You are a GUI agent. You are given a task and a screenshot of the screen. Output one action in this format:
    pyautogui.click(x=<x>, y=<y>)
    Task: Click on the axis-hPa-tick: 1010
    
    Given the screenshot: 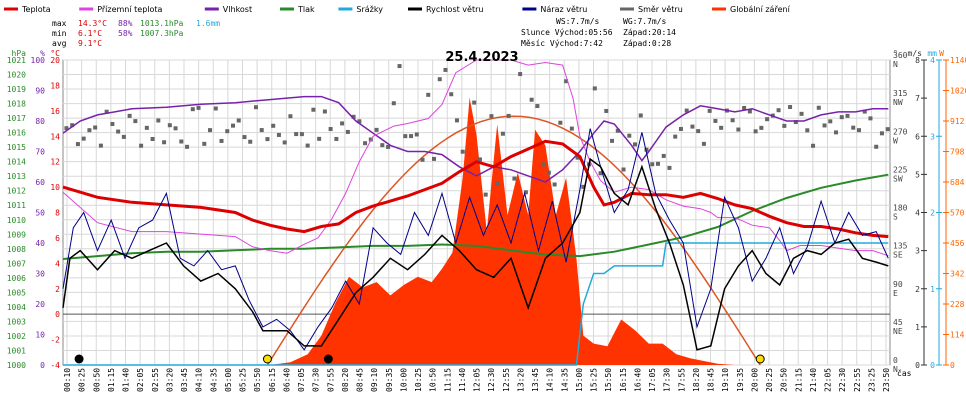 What is the action you would take?
    pyautogui.click(x=16, y=220)
    